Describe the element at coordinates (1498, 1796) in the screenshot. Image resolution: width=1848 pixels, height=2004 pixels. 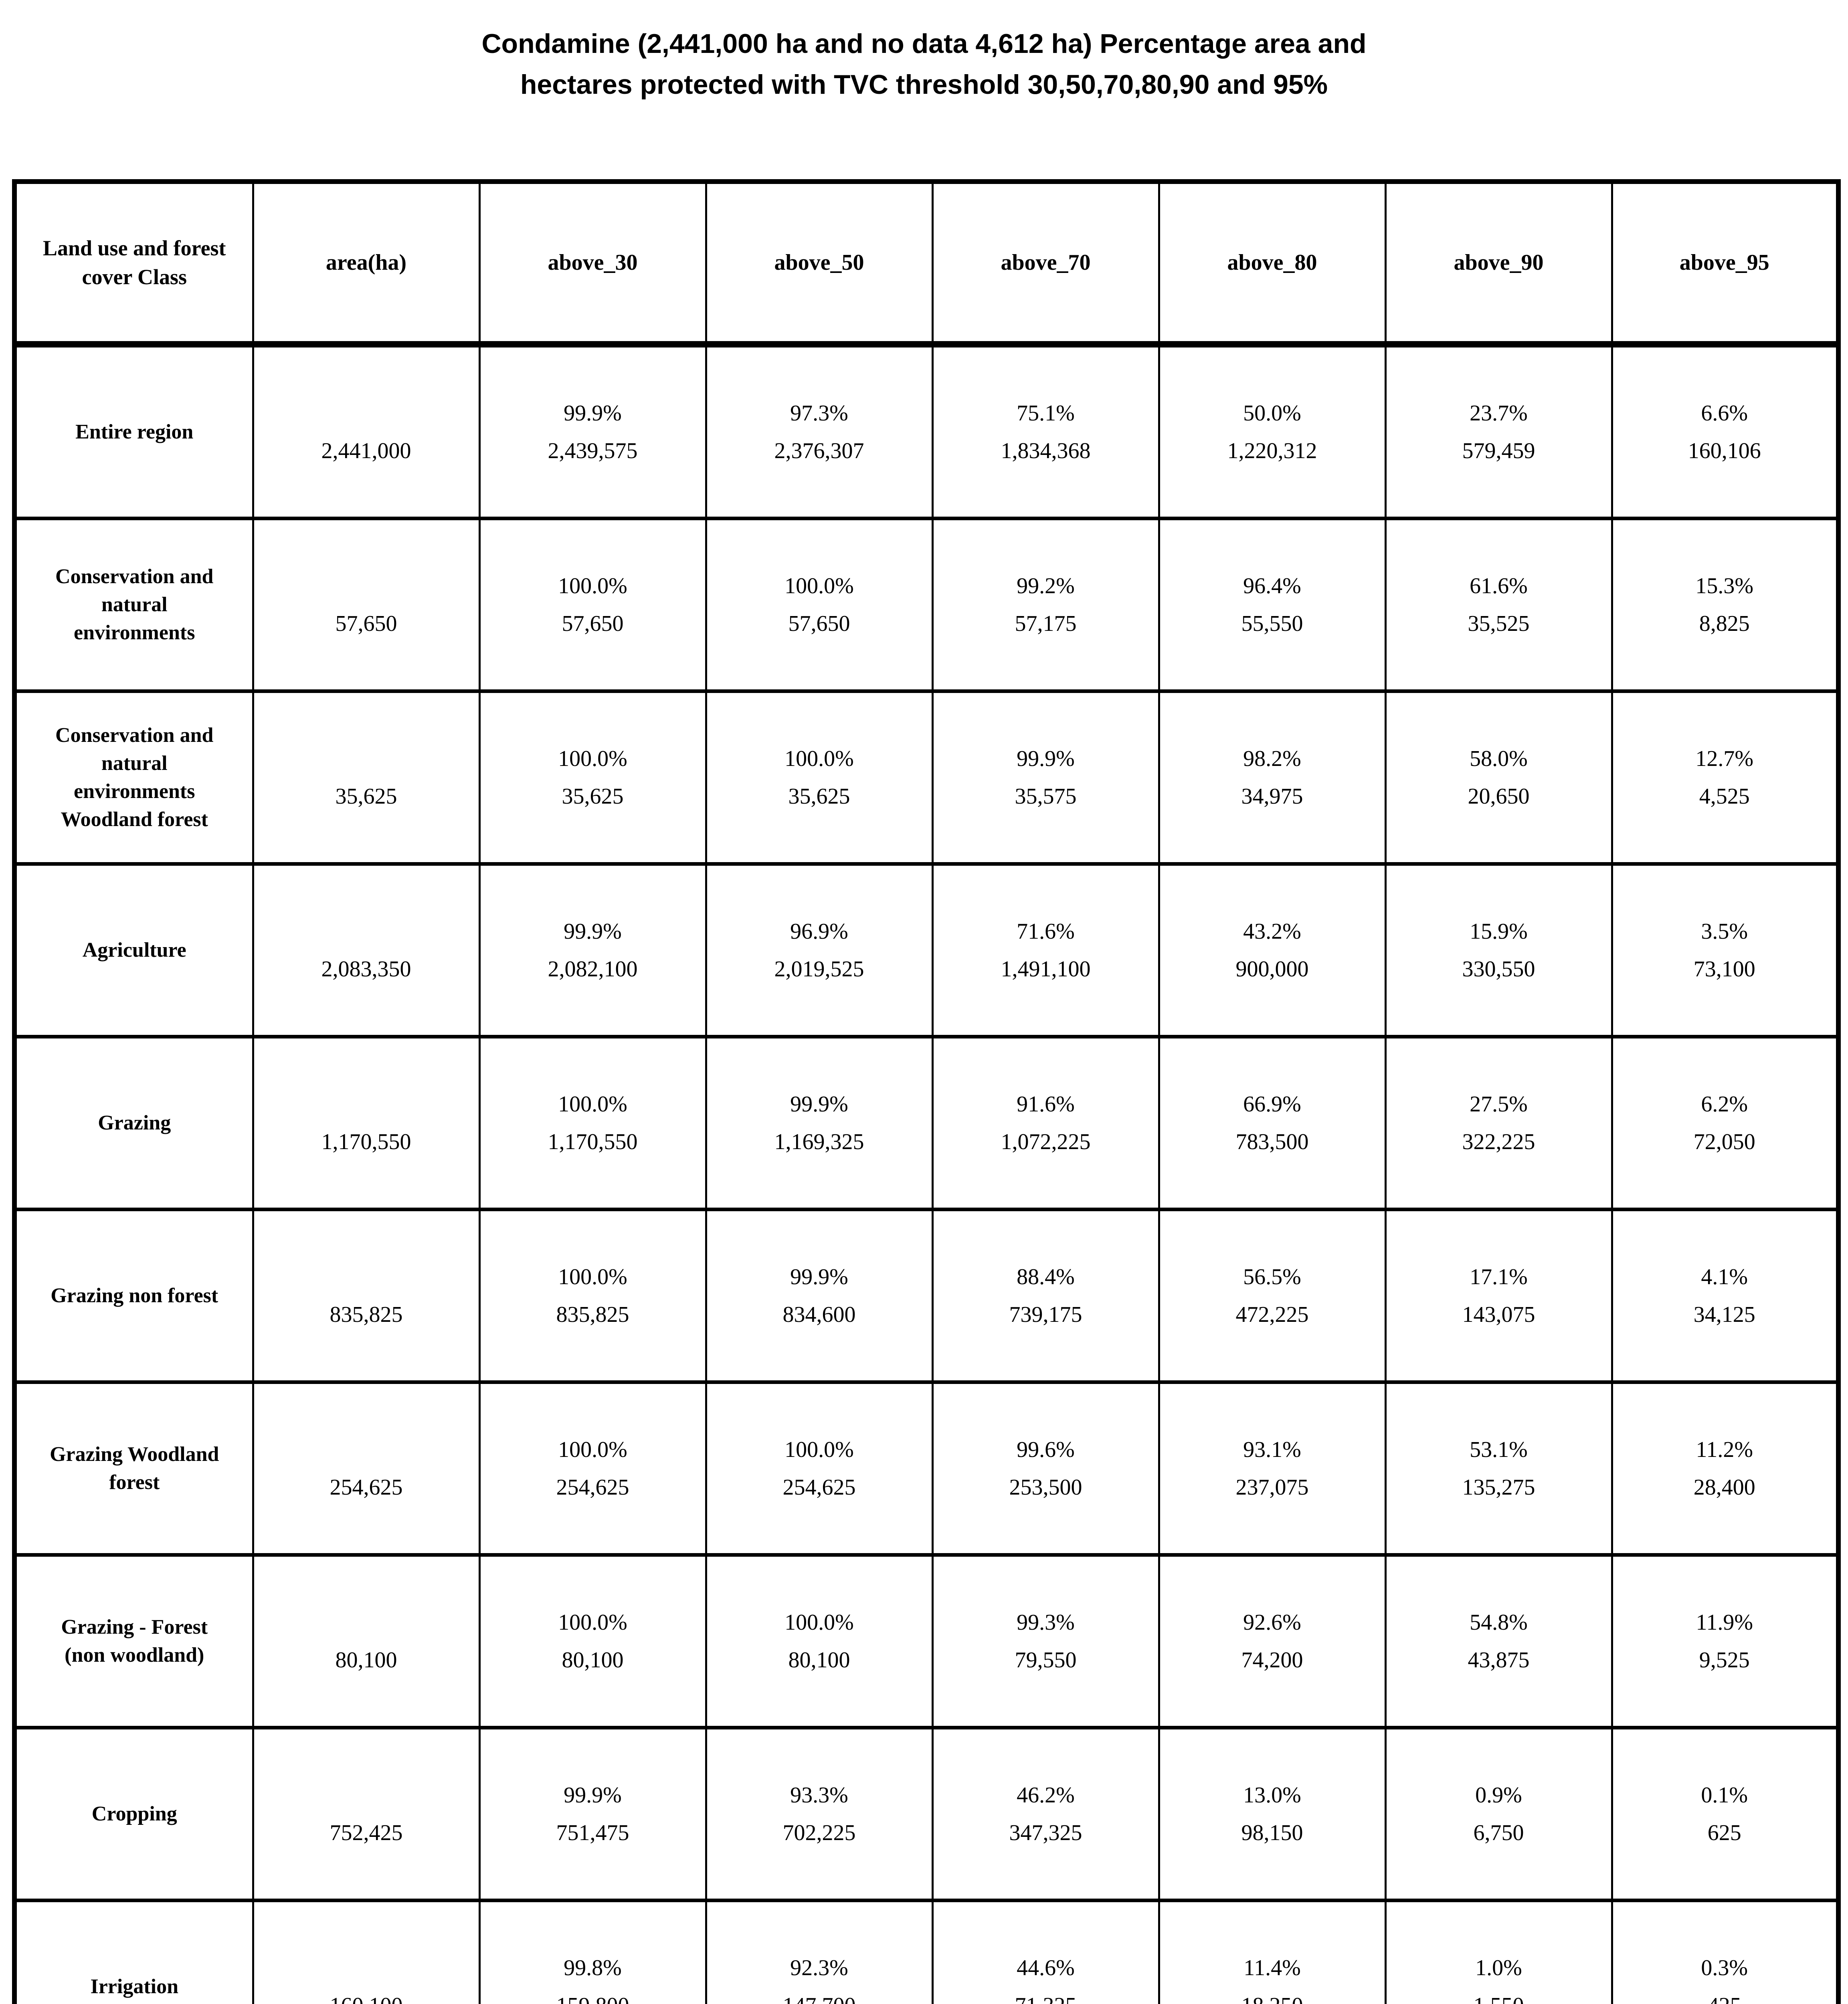
I see `percent-value: 0.9%` at that location.